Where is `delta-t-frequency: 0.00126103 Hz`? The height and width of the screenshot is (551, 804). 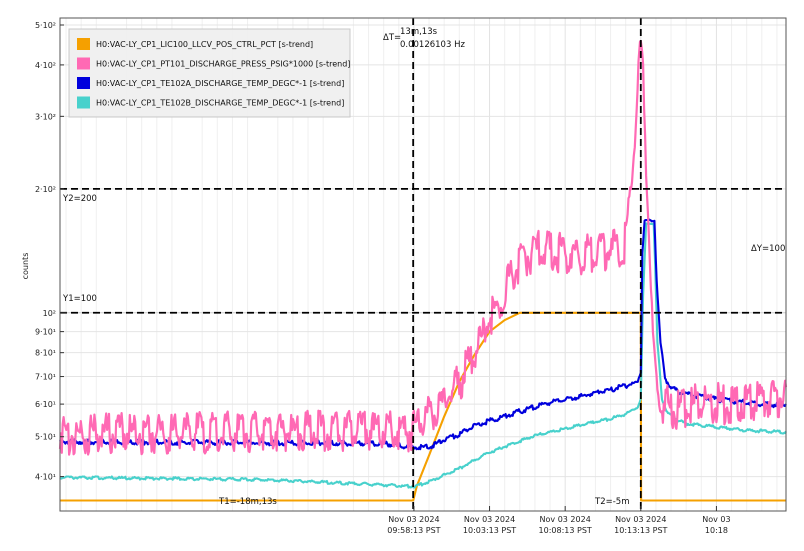
delta-t-frequency: 0.00126103 Hz is located at coordinates (432, 45).